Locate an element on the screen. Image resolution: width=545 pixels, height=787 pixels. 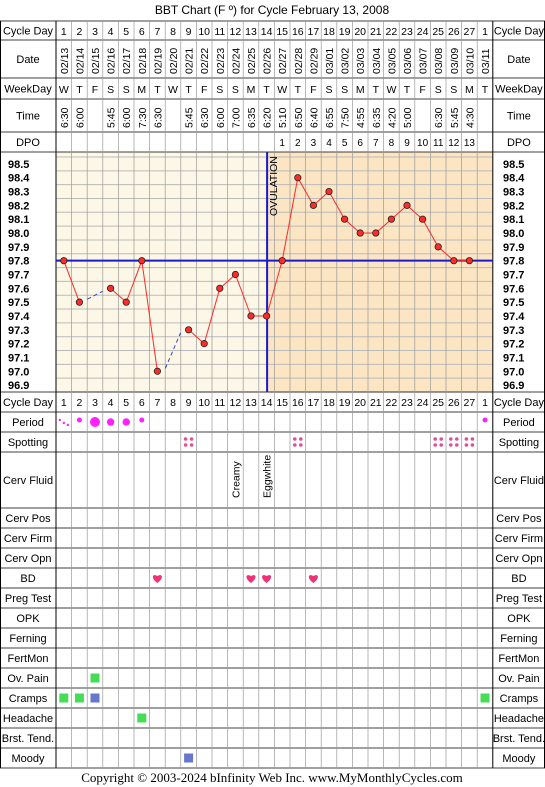
row-label-left-fertmon: FertMon is located at coordinates (28, 659).